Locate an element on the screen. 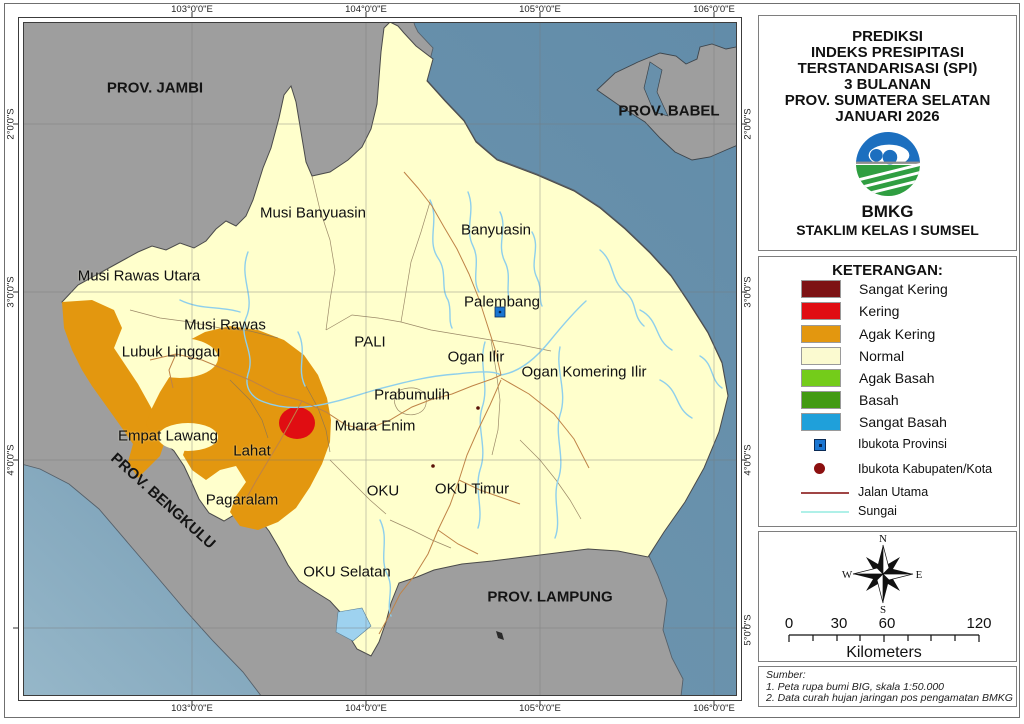  legend-swatch-agak-kering is located at coordinates (821, 334).